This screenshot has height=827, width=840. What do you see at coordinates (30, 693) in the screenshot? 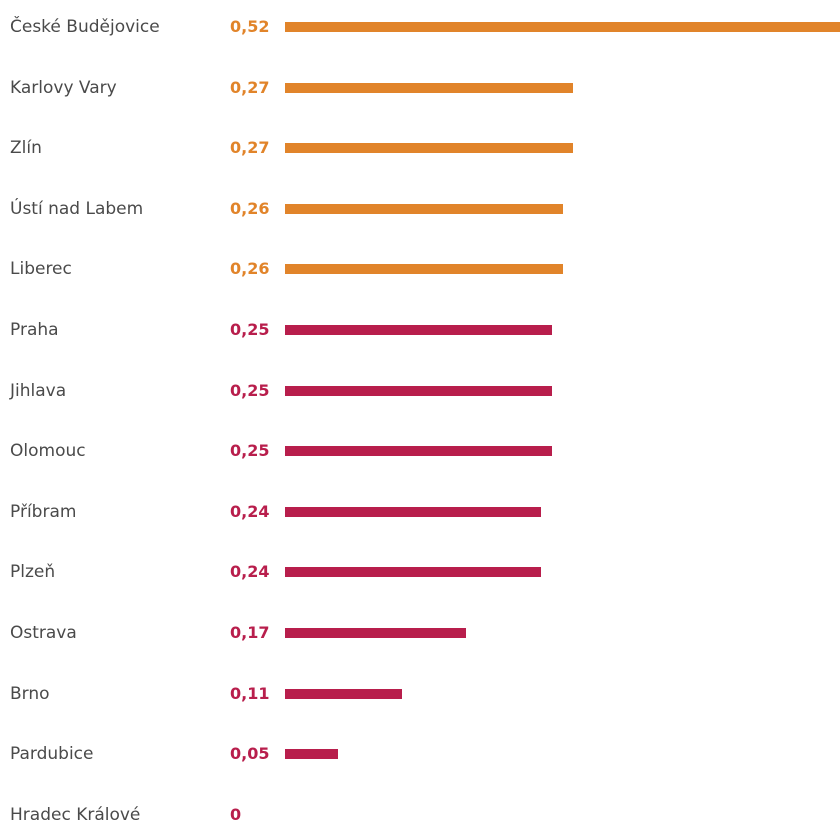
I see `category-label: Brno` at bounding box center [30, 693].